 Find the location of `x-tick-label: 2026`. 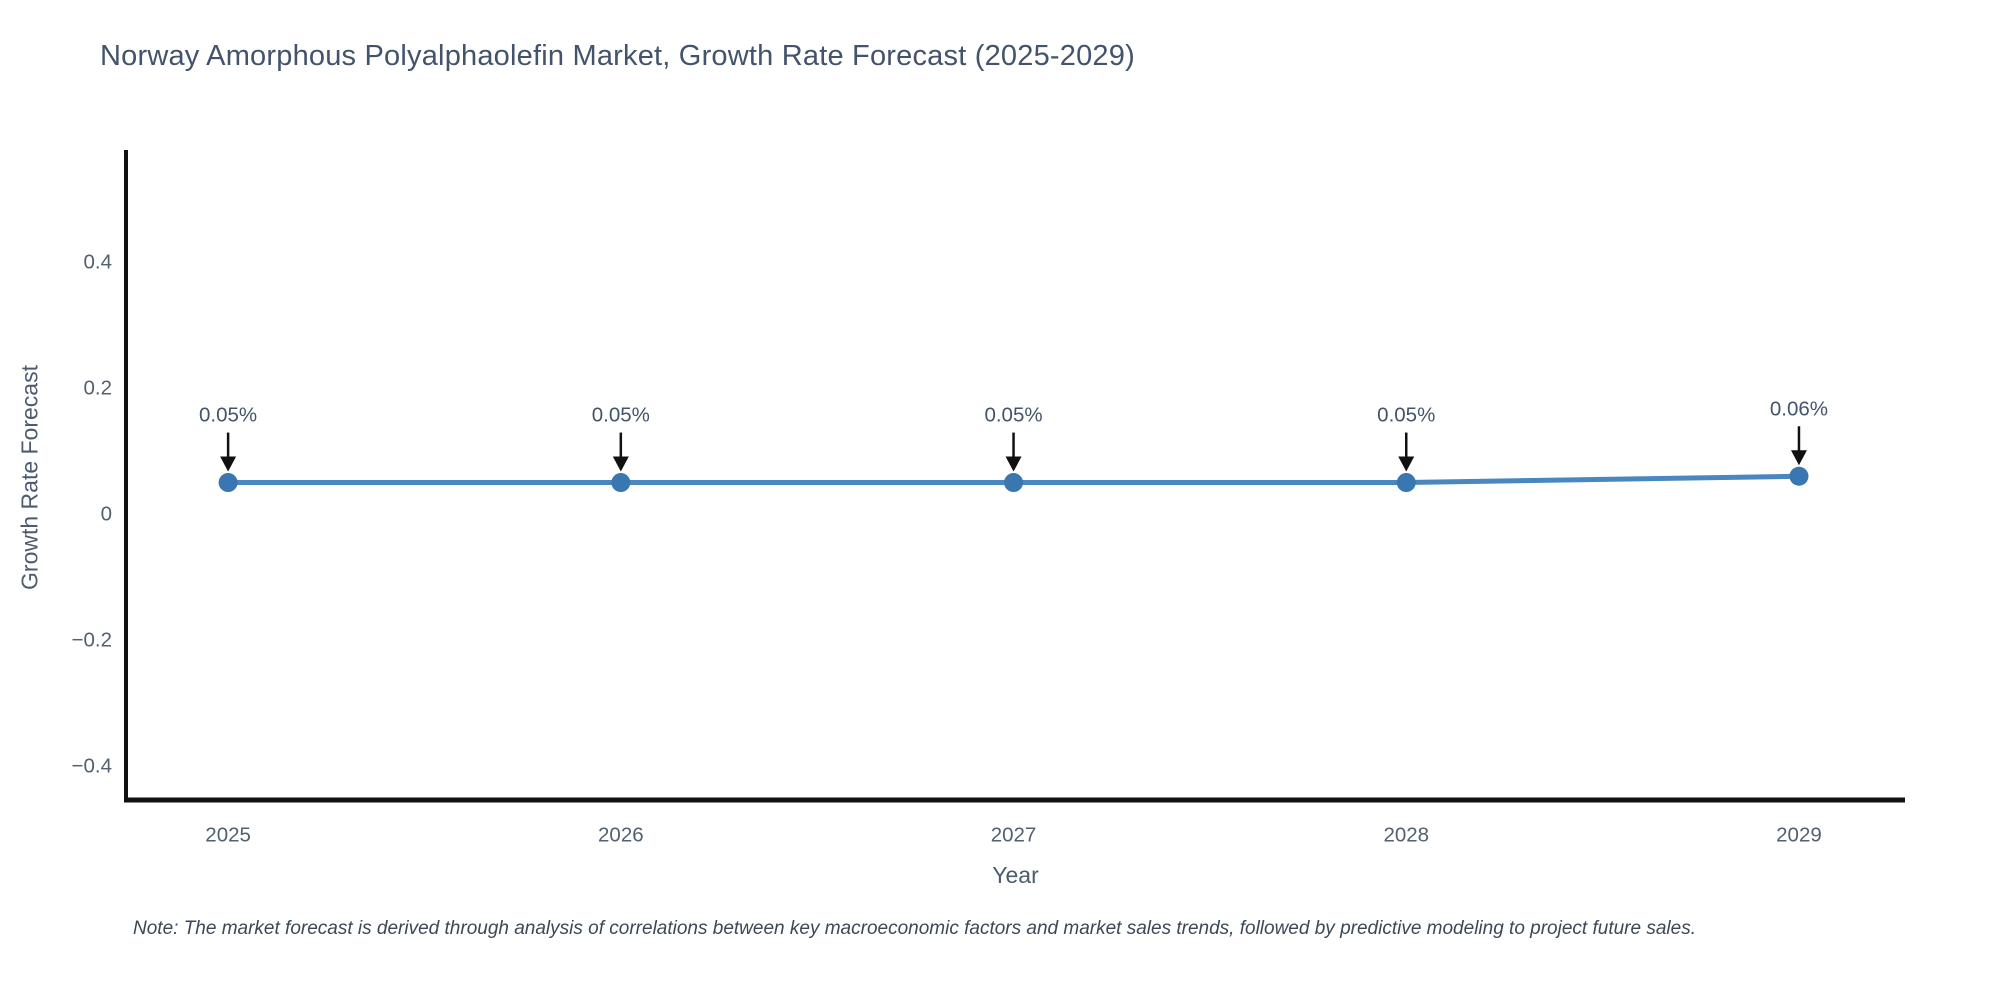

x-tick-label: 2026 is located at coordinates (621, 834).